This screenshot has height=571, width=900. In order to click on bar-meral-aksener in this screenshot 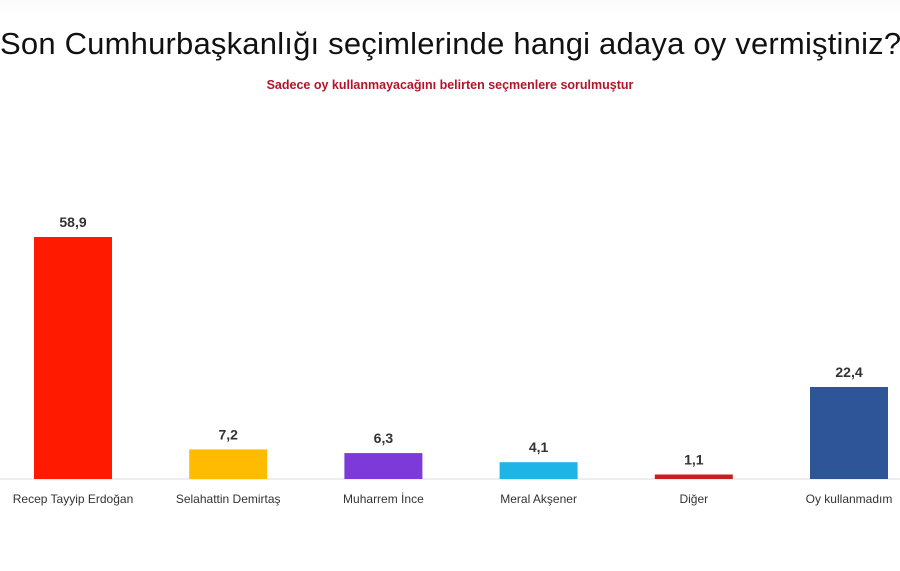, I will do `click(538, 470)`.